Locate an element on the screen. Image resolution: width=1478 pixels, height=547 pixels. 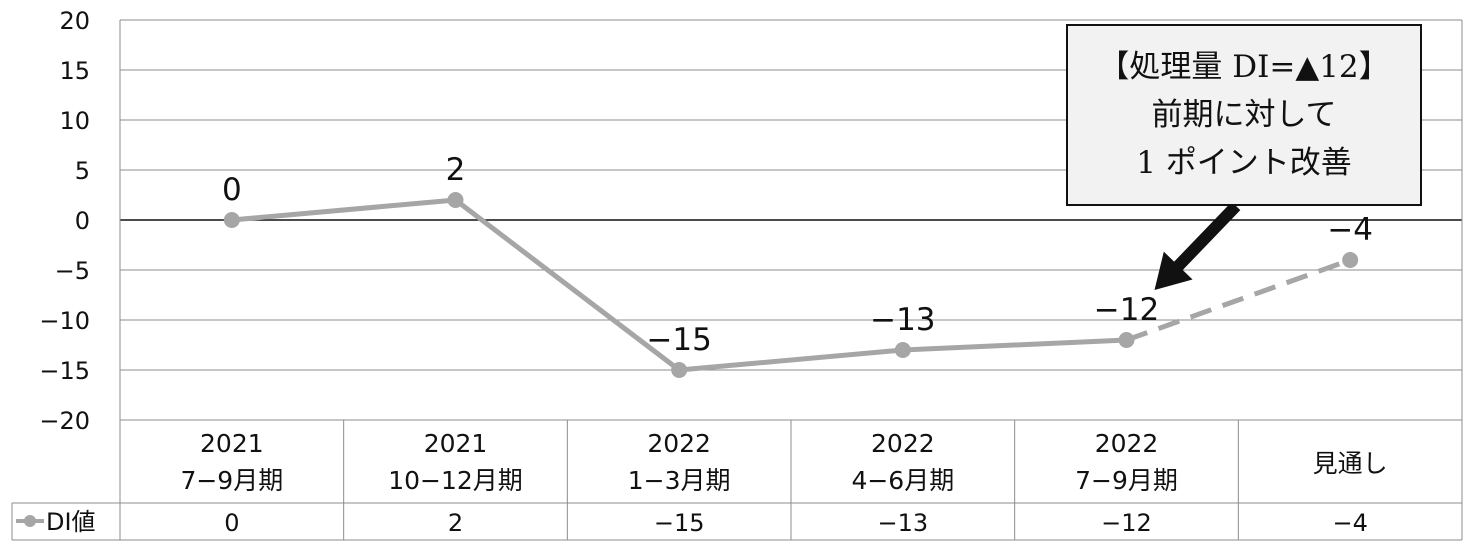
data-label: −15 is located at coordinates (678, 340).